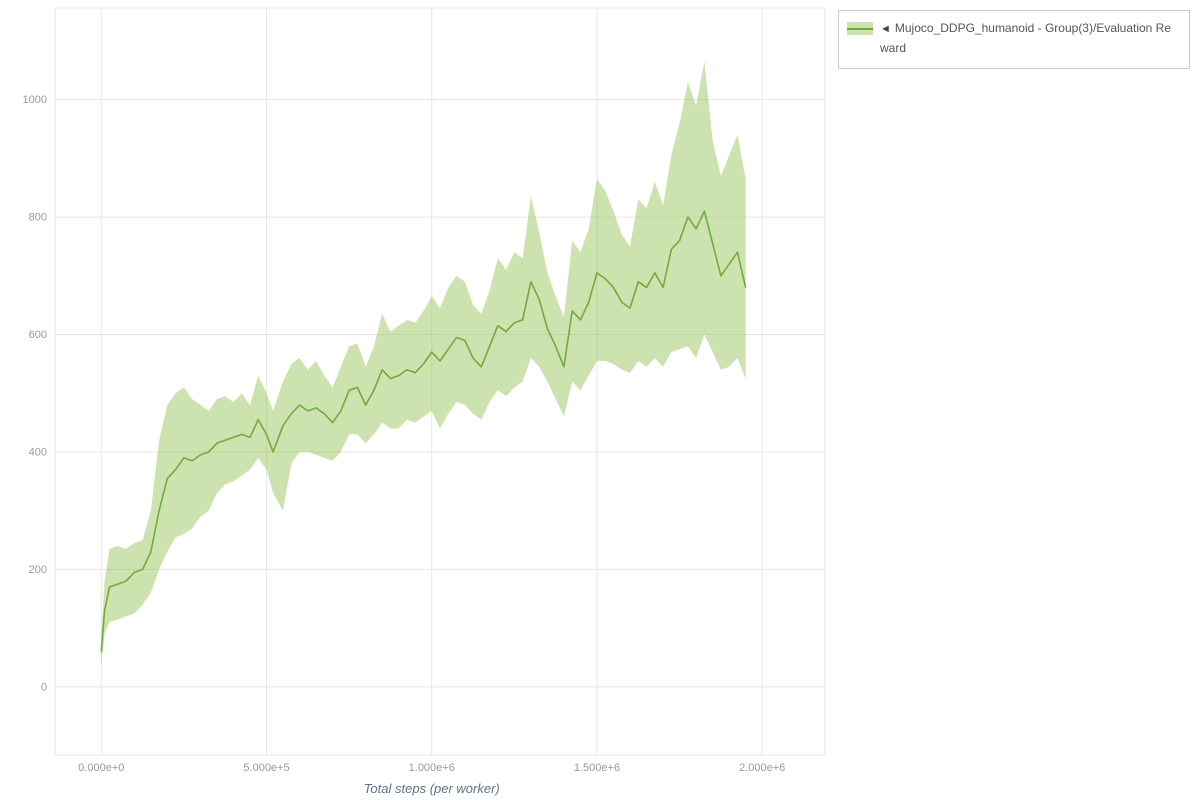  What do you see at coordinates (44, 687) in the screenshot?
I see `y-tick-label: 0` at bounding box center [44, 687].